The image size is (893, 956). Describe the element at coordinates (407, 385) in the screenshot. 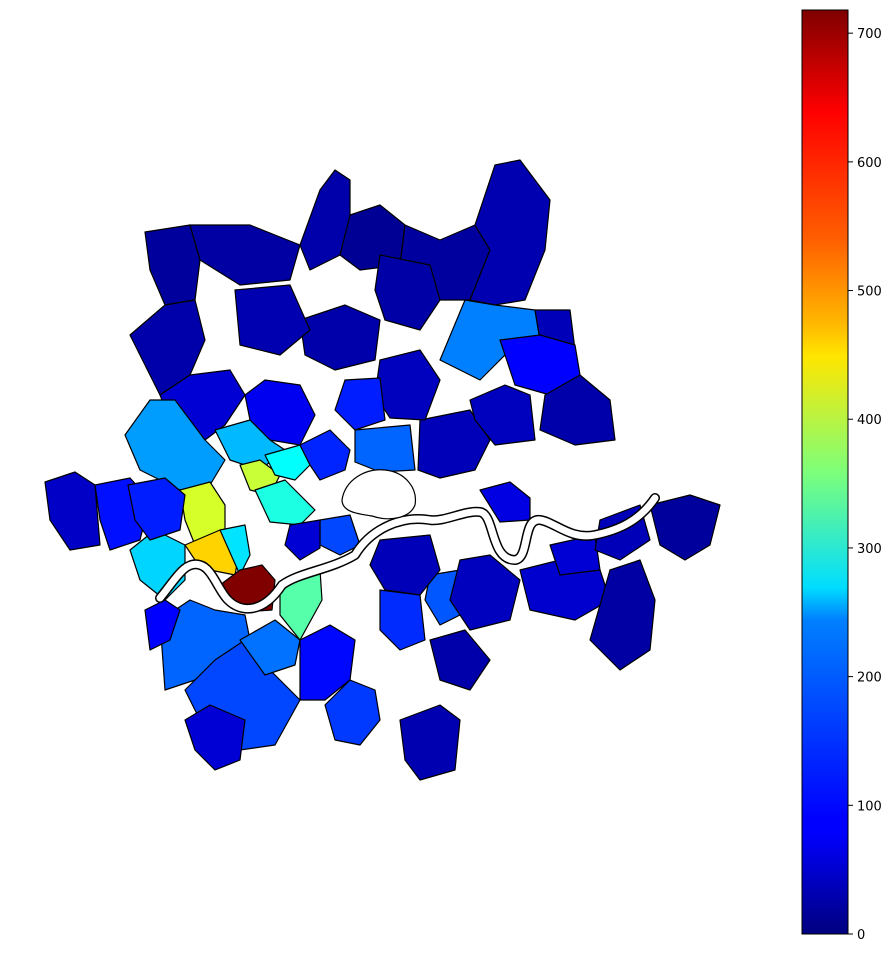

I see `region-r51` at that location.